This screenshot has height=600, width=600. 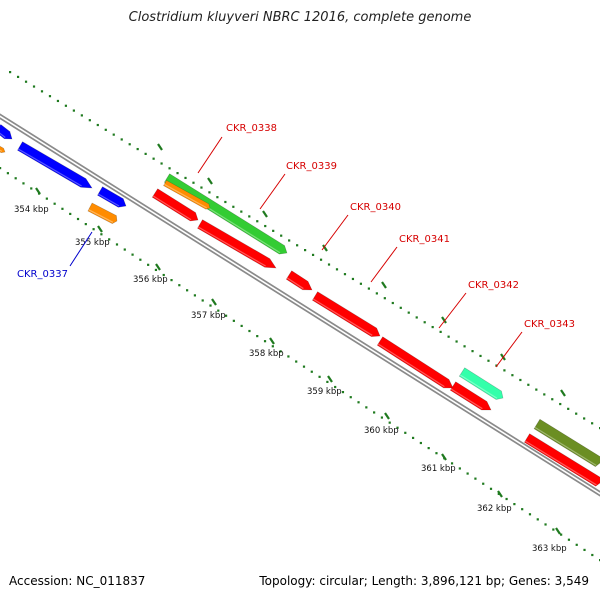 What do you see at coordinates (565, 446) in the screenshot?
I see `gene-olive-arrow-highlight` at bounding box center [565, 446].